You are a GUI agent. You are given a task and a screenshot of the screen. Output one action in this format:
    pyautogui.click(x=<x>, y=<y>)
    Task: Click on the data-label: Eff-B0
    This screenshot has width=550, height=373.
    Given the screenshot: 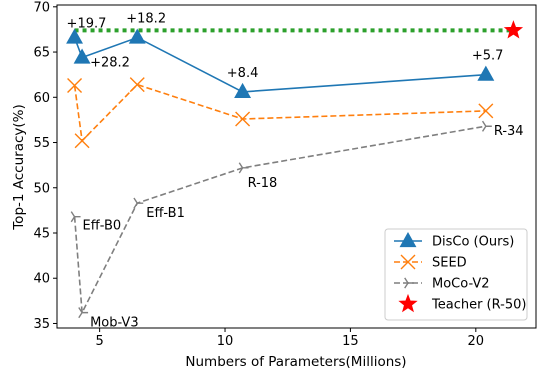 What is the action you would take?
    pyautogui.click(x=102, y=226)
    